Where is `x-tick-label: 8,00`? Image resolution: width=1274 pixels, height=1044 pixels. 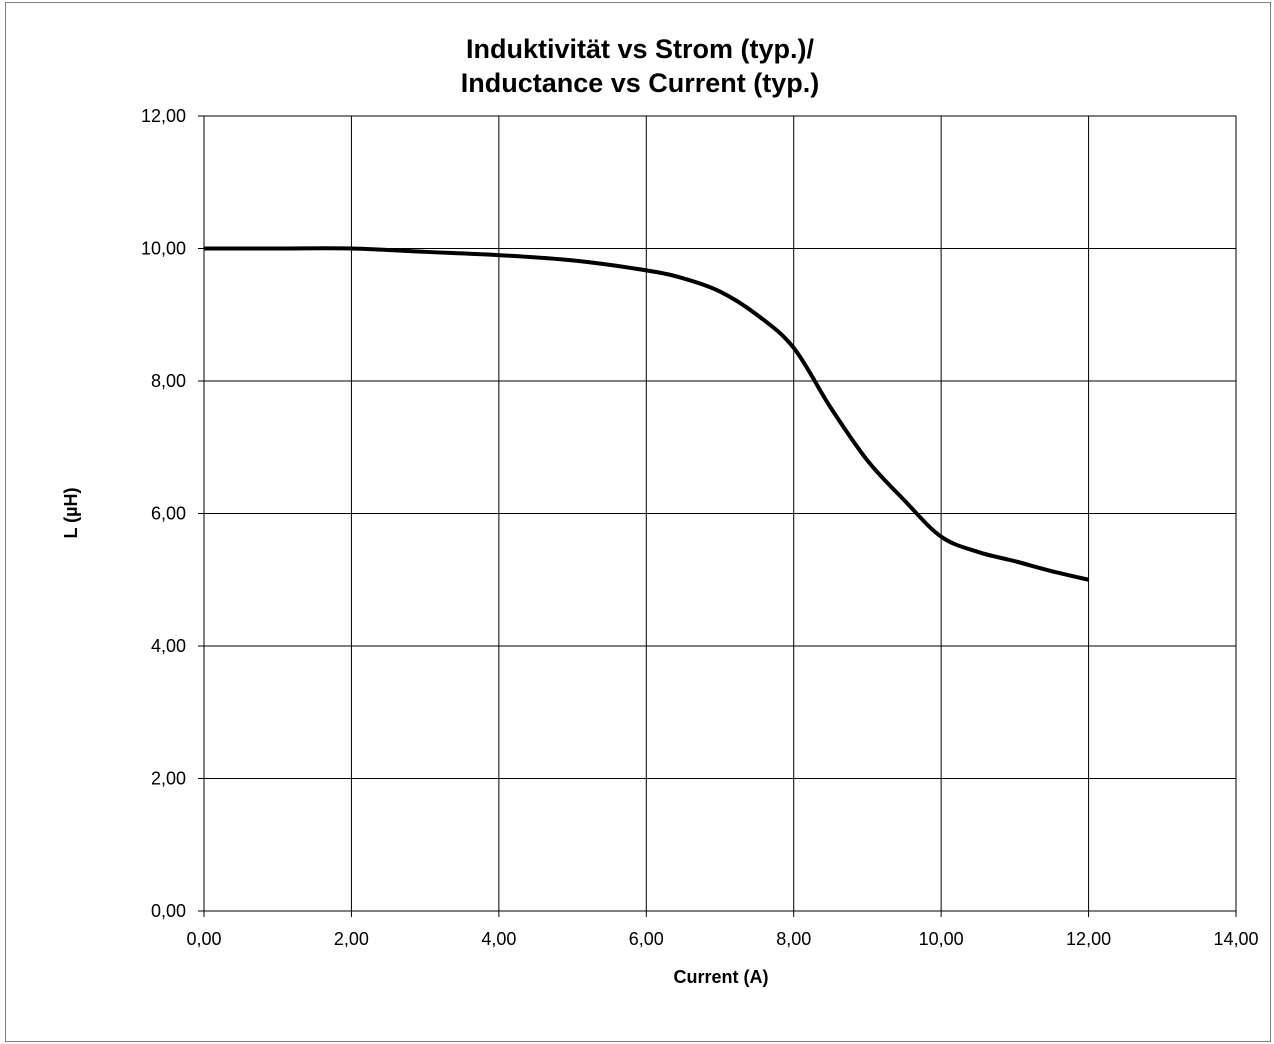 x-tick-label: 8,00 is located at coordinates (793, 939).